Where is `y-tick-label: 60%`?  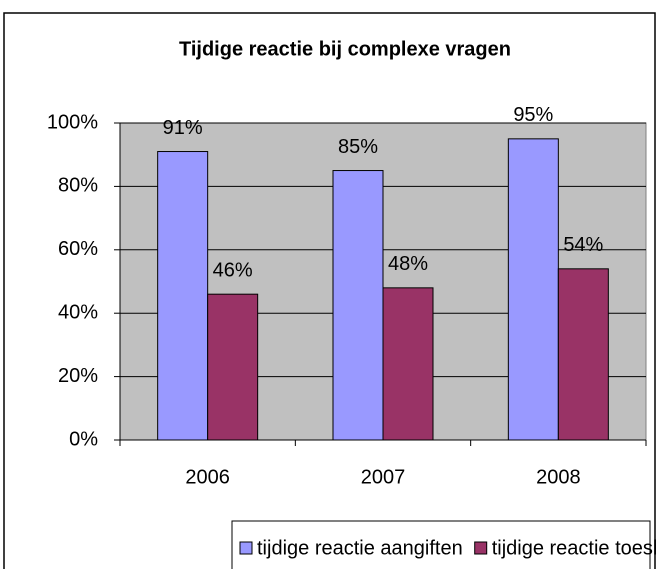 y-tick-label: 60% is located at coordinates (78, 249).